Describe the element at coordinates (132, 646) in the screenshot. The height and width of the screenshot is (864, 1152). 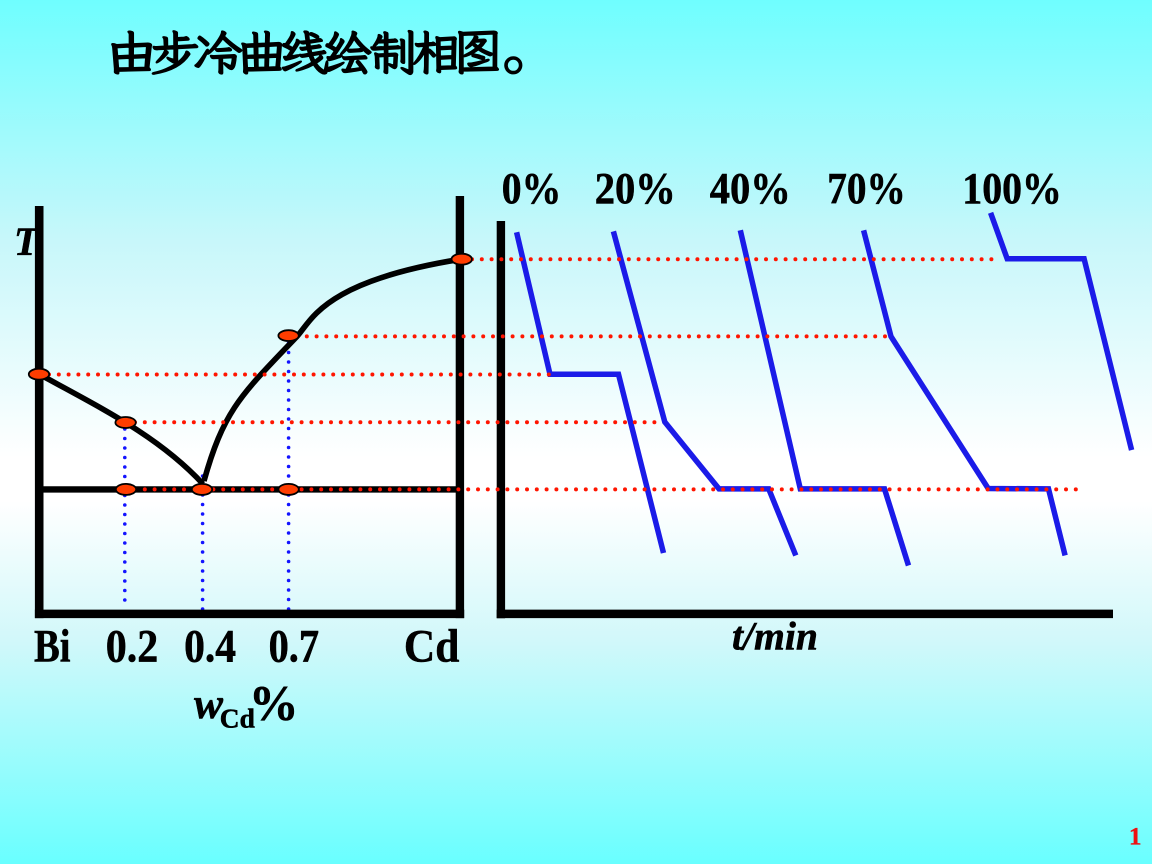
I see `svg-text: 0.2` at that location.